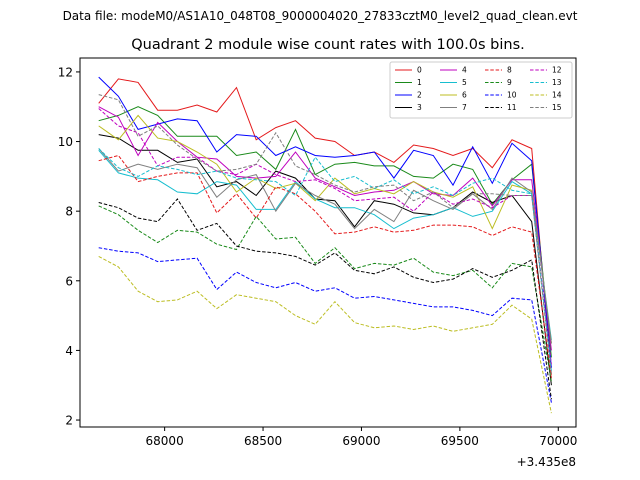  What do you see at coordinates (509, 82) in the screenshot?
I see `legend-label-9: 9` at bounding box center [509, 82].